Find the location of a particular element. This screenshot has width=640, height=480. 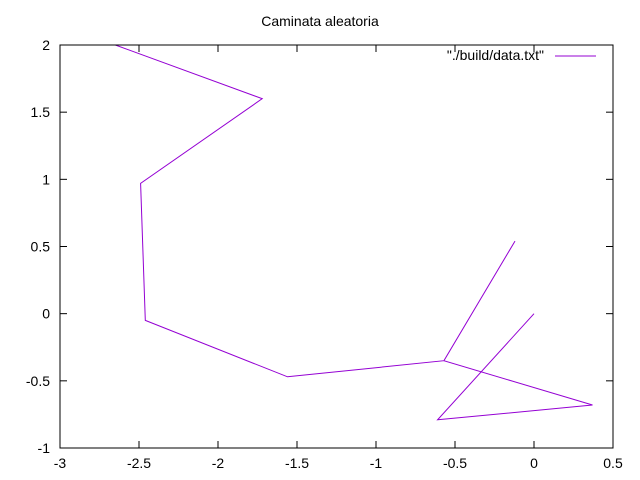

y-tick-label: 1 is located at coordinates (46, 179).